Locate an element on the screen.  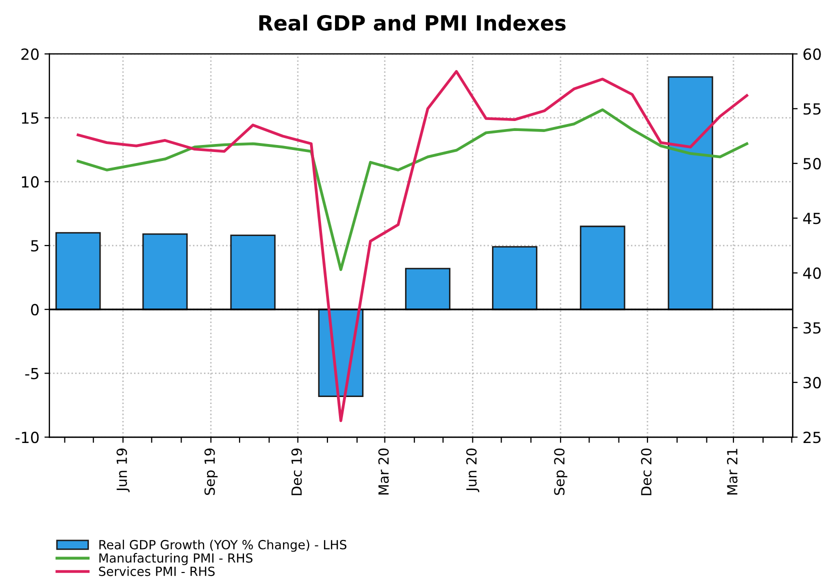
x-tick-label: Sep 20 is located at coordinates (561, 471).